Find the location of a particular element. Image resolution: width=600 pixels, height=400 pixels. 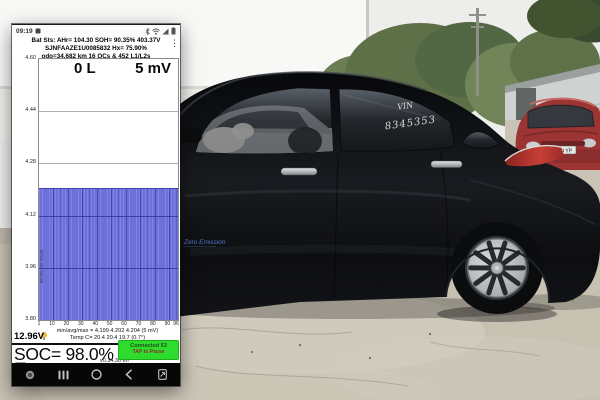

x-tick-label: 10 is located at coordinates (52, 324).